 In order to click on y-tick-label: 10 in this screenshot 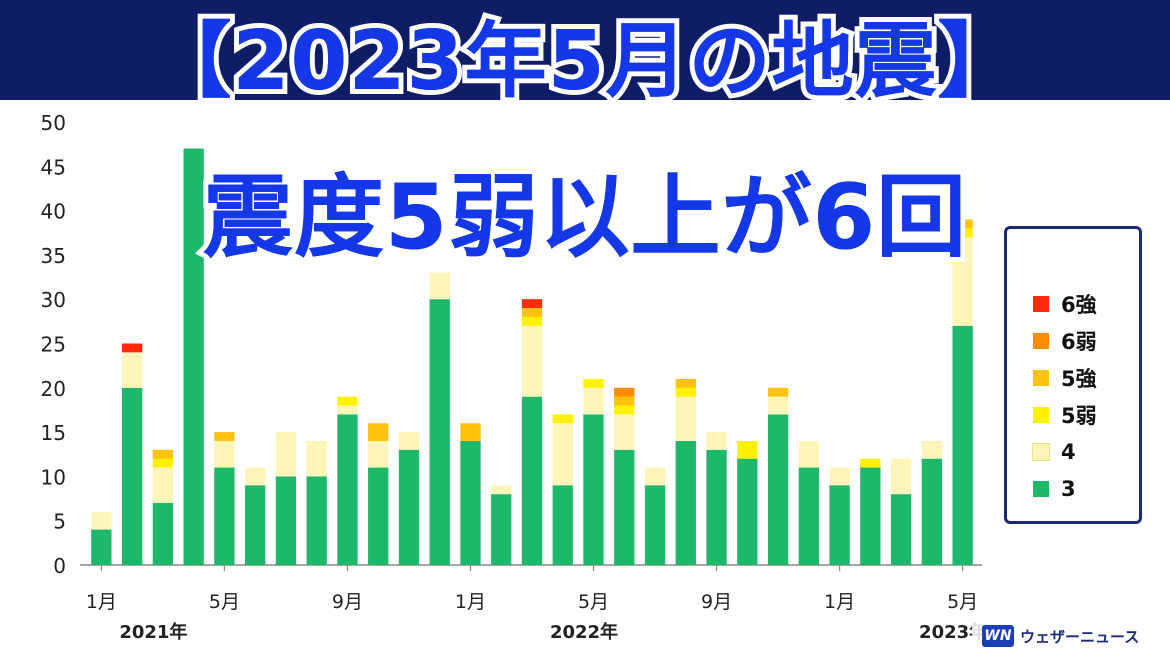, I will do `click(53, 477)`.